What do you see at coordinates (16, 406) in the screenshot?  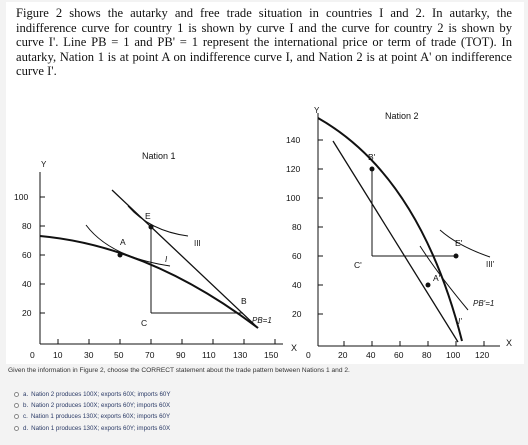 I see `option-b-radio` at bounding box center [16, 406].